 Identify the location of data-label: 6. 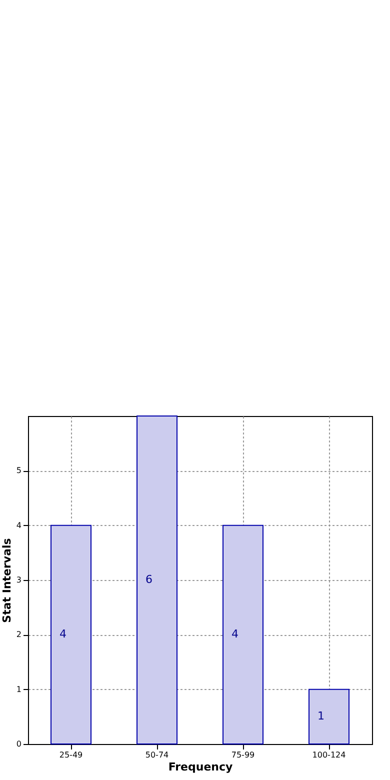
(149, 579).